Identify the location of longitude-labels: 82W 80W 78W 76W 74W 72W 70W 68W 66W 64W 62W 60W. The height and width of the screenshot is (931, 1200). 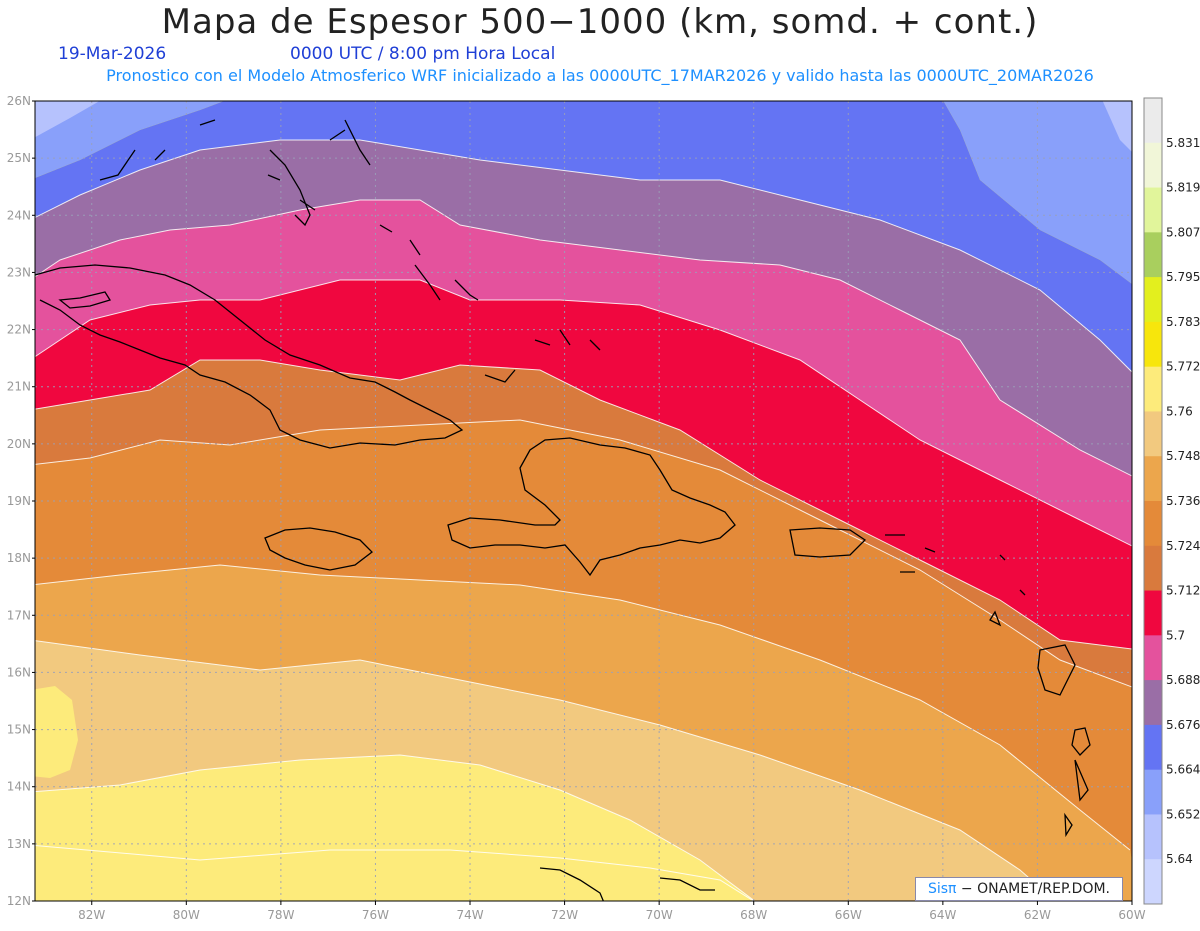
(612, 911).